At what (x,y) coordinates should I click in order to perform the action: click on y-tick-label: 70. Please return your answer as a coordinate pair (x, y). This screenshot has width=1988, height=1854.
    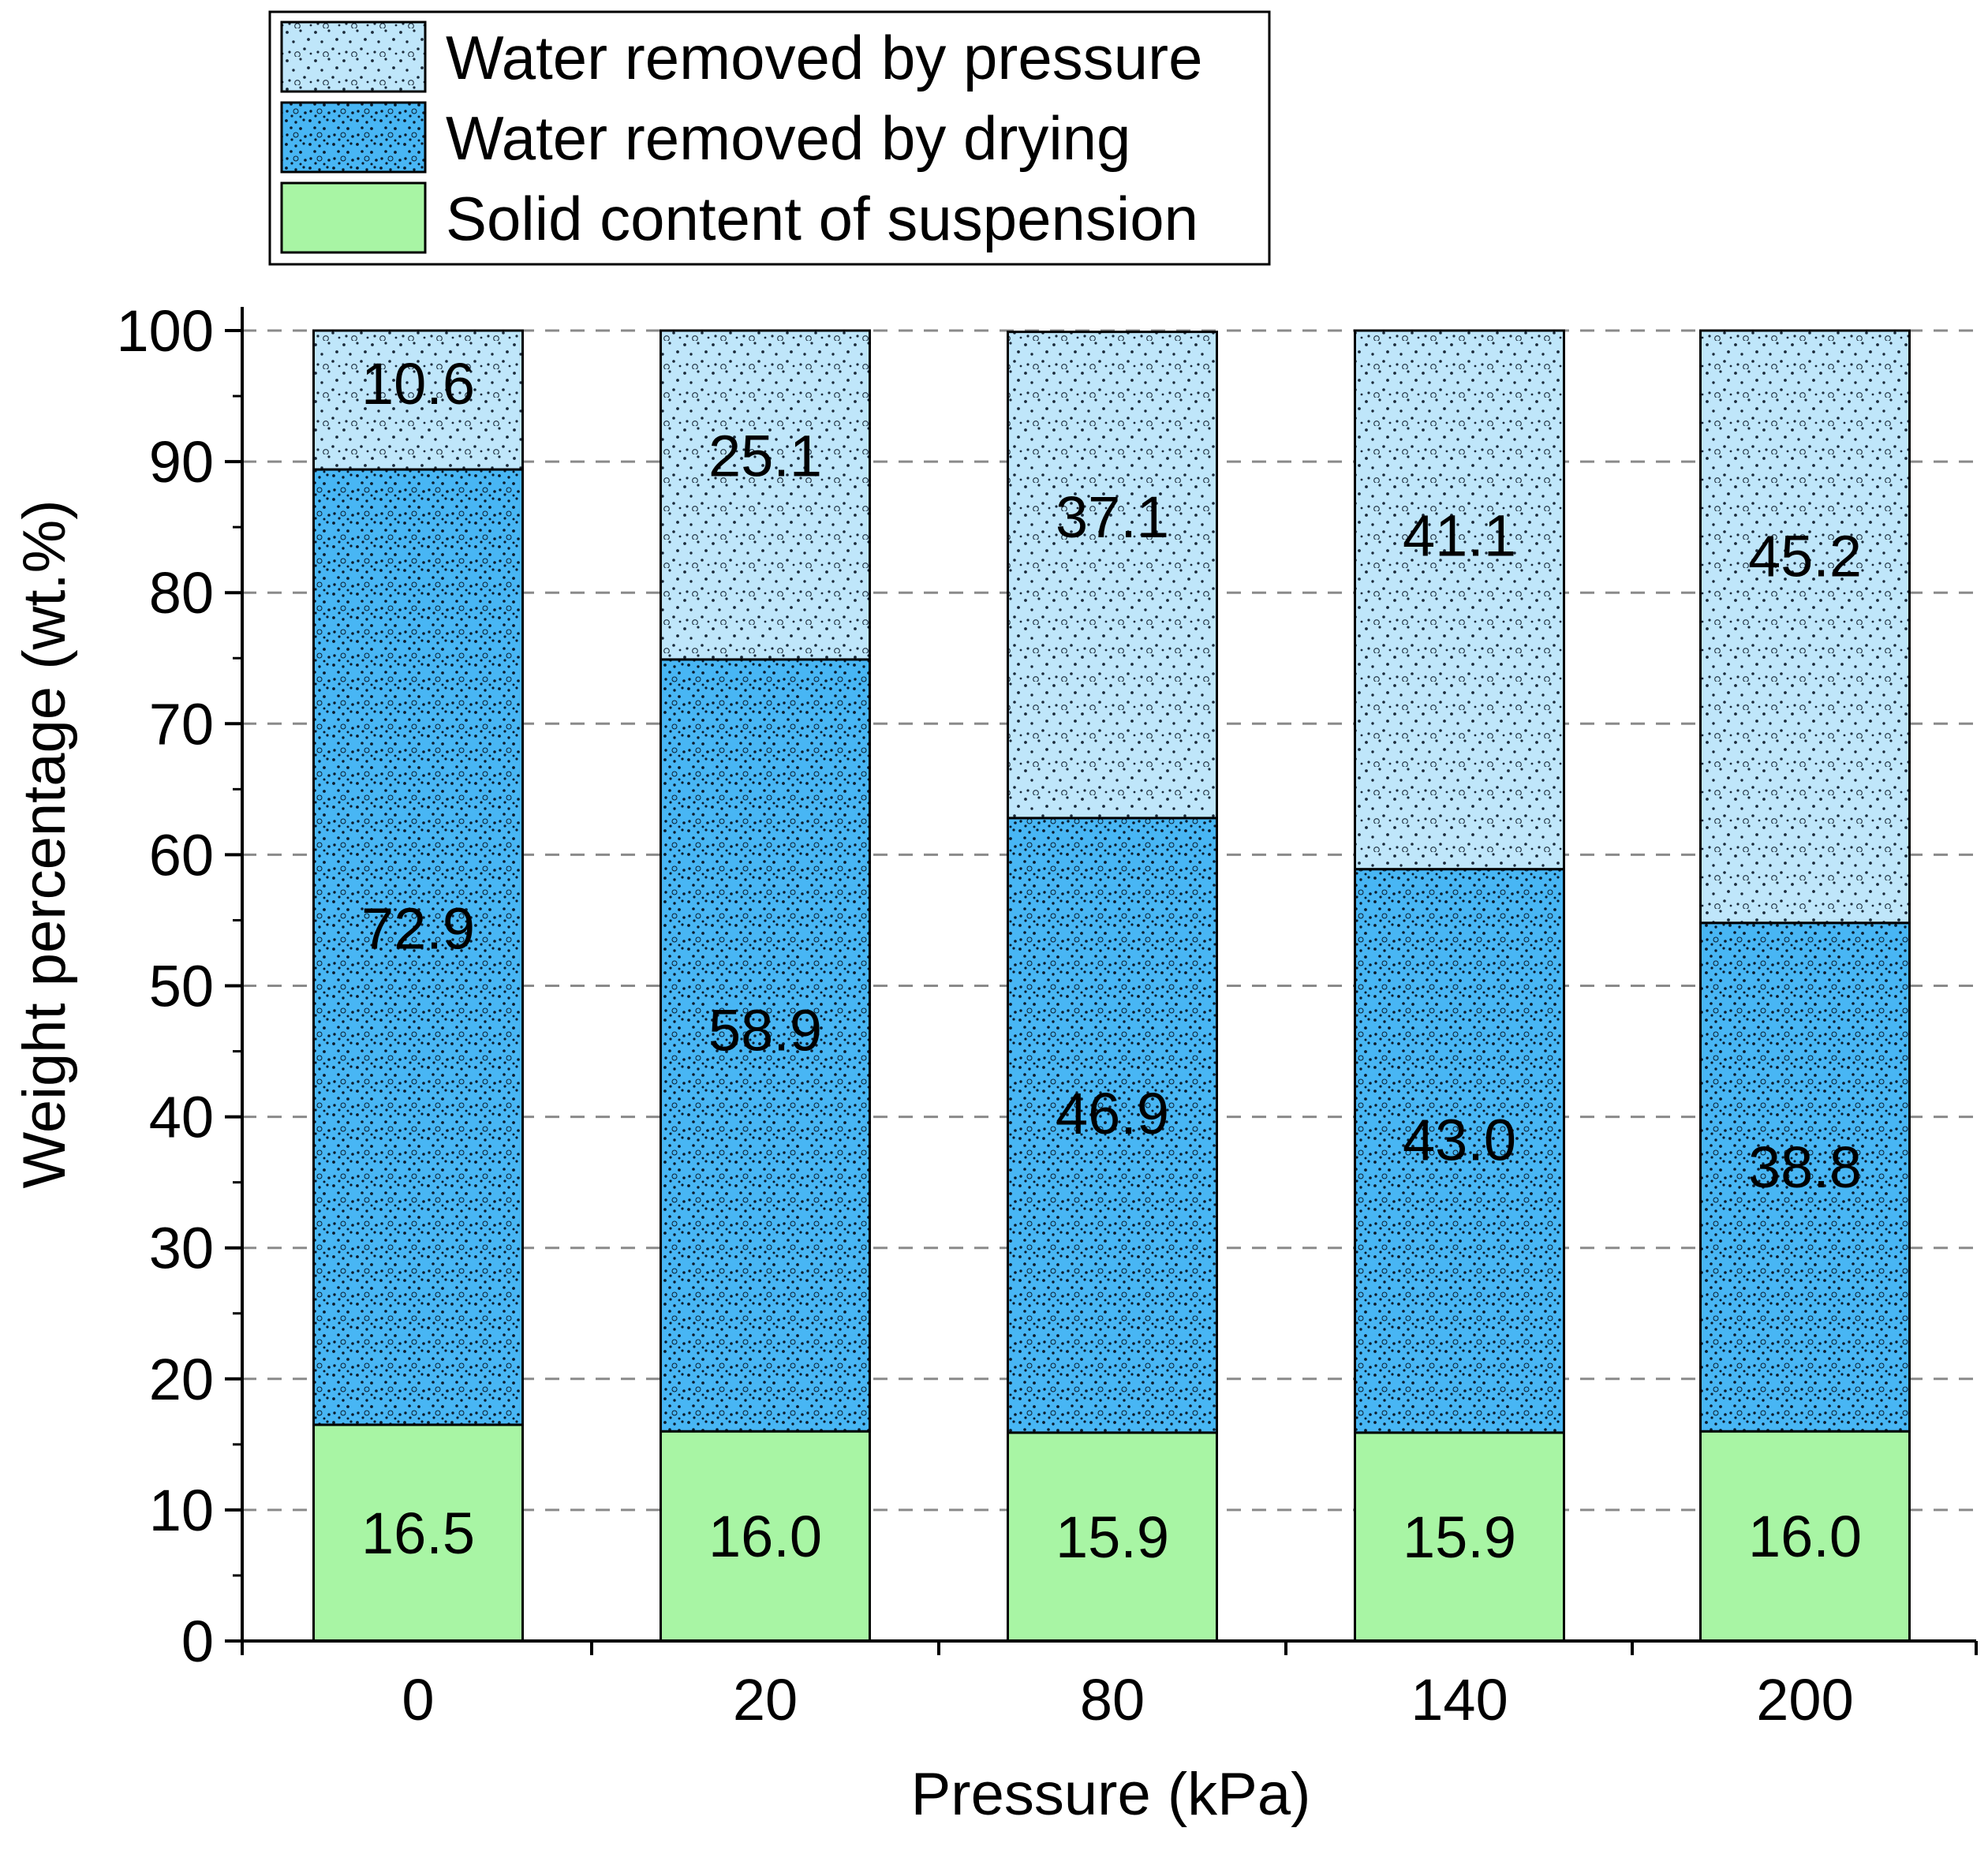
    Looking at the image, I should click on (181, 724).